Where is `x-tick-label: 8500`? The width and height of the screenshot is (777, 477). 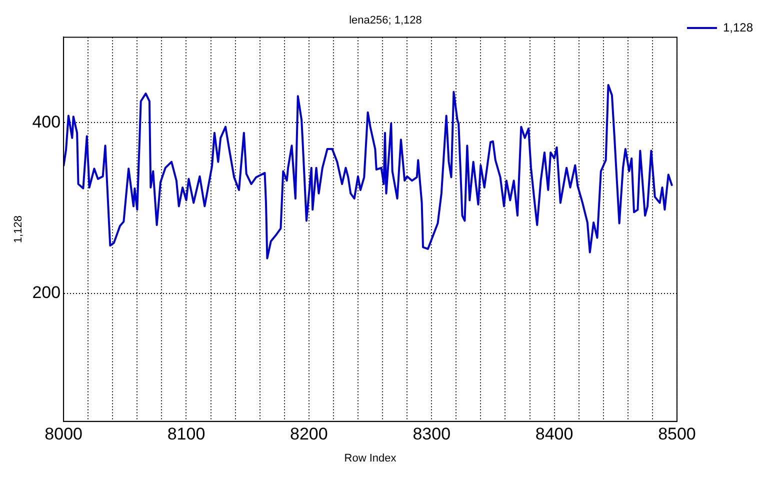
x-tick-label: 8500 is located at coordinates (677, 434).